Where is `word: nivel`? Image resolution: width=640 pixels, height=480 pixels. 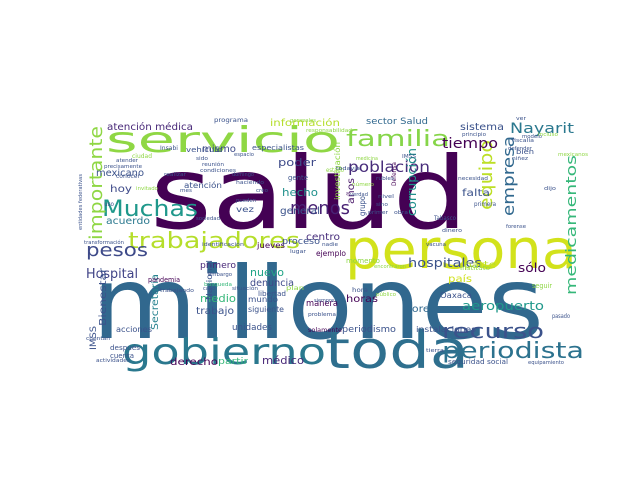
word: nivel is located at coordinates (386, 197).